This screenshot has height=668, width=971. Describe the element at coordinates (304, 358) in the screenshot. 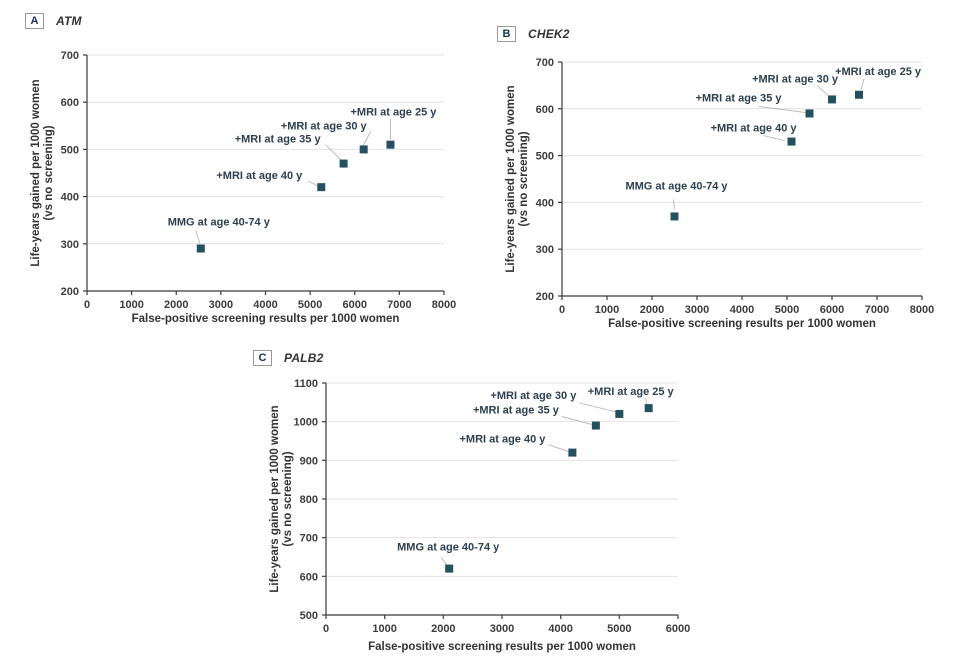

I see `panel-gene-title: PALB2` at that location.